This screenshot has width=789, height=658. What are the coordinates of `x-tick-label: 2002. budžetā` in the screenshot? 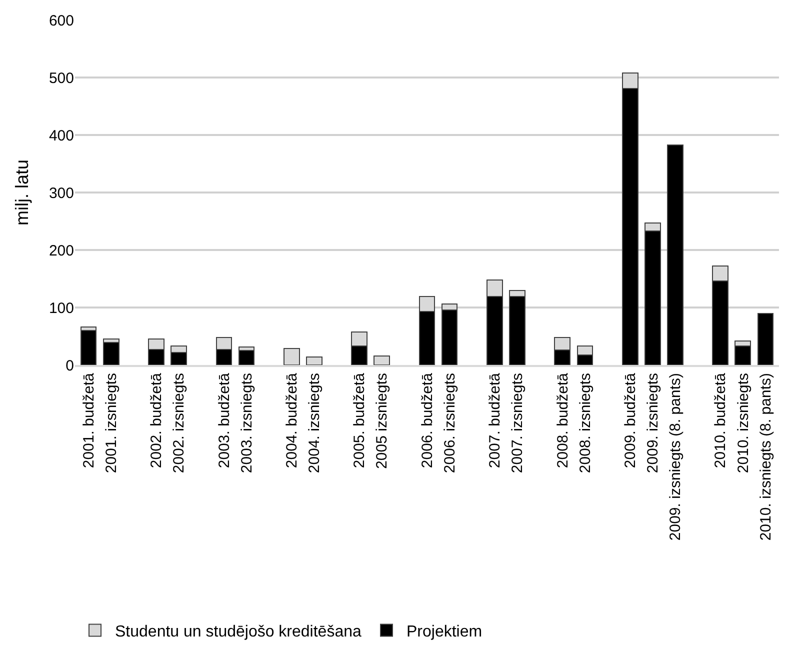 It's located at (157, 420).